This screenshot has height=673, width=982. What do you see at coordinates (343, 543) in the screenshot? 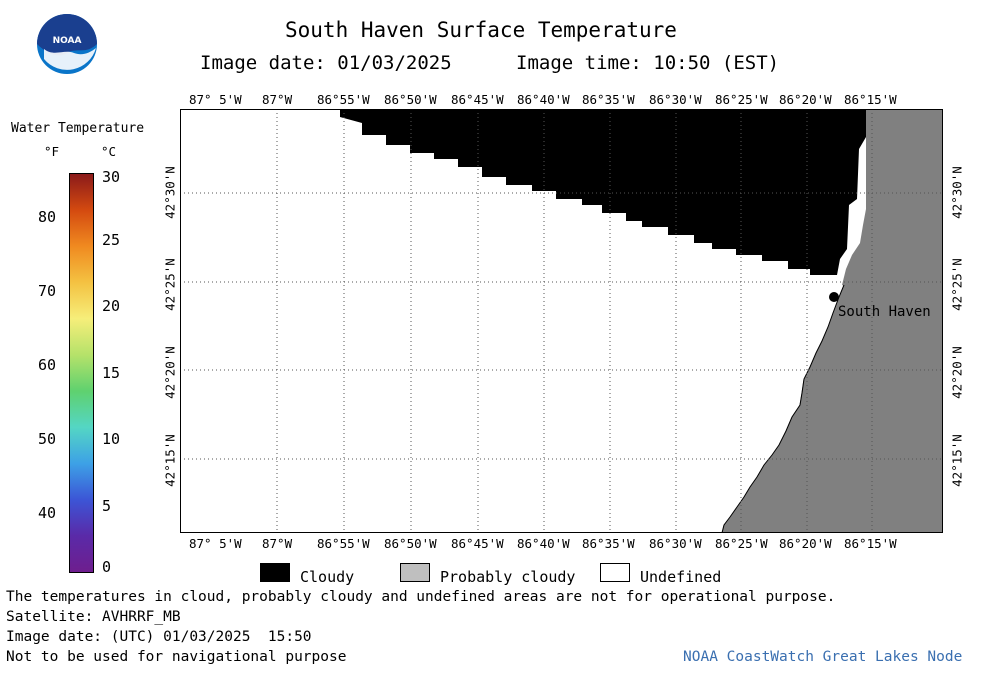
I see `lon-label-bottom: 86°55'W` at bounding box center [343, 543].